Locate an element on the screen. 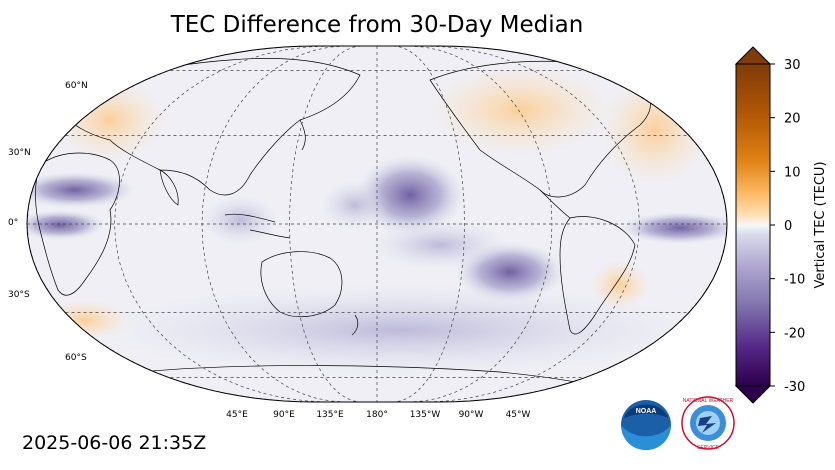 The image size is (835, 470). lon-label: 45°W is located at coordinates (518, 415).